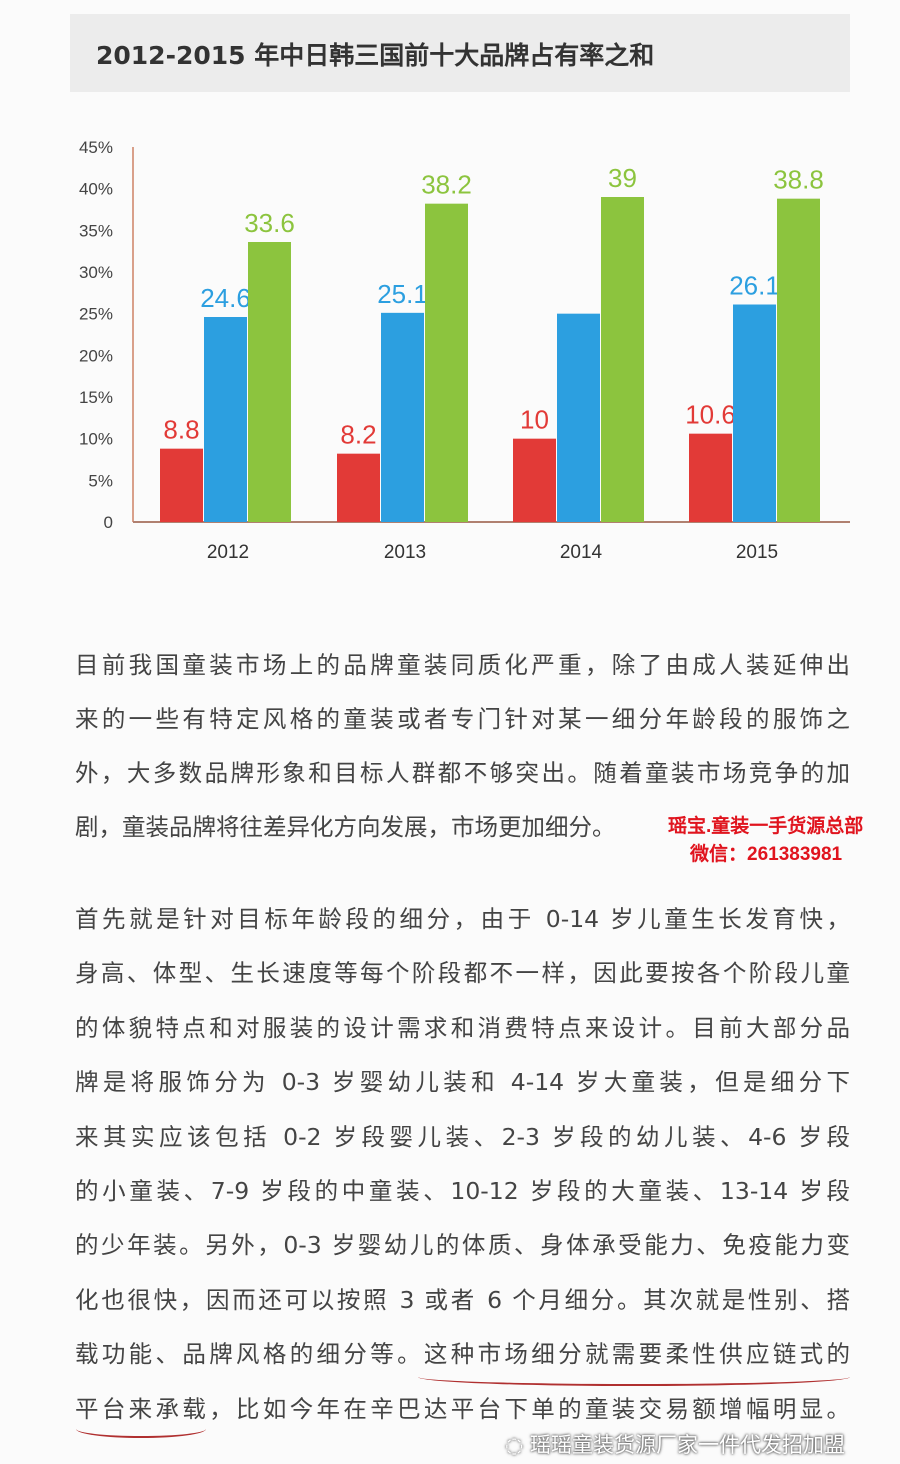 The image size is (900, 1464). Describe the element at coordinates (345, 827) in the screenshot. I see `text-line: 剧，童装品牌将往差异化方向发展，市场更加细分。` at that location.